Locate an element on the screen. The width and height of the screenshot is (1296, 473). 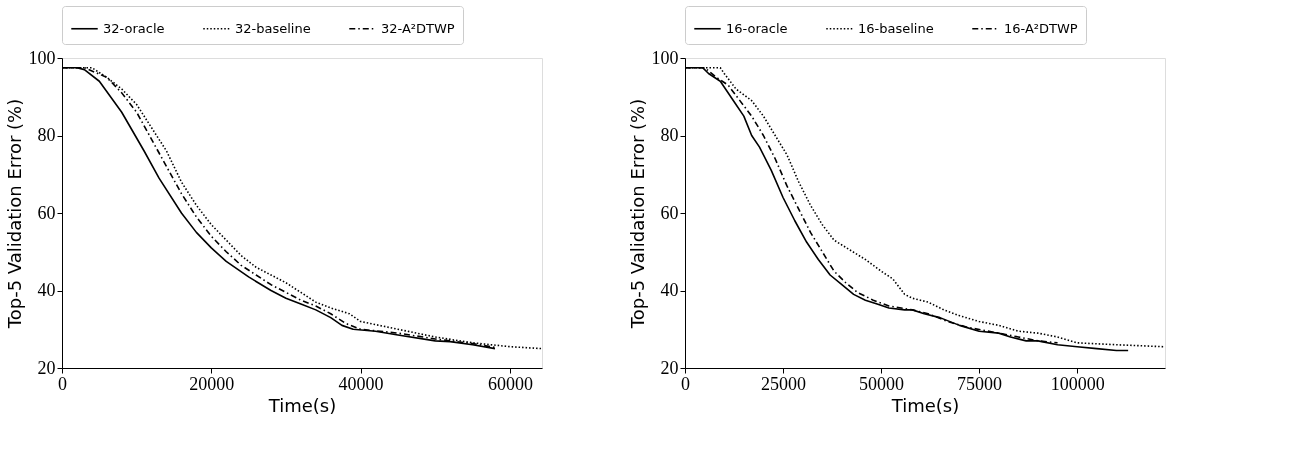
legend-label: 32-A²DTWP is located at coordinates (418, 28).